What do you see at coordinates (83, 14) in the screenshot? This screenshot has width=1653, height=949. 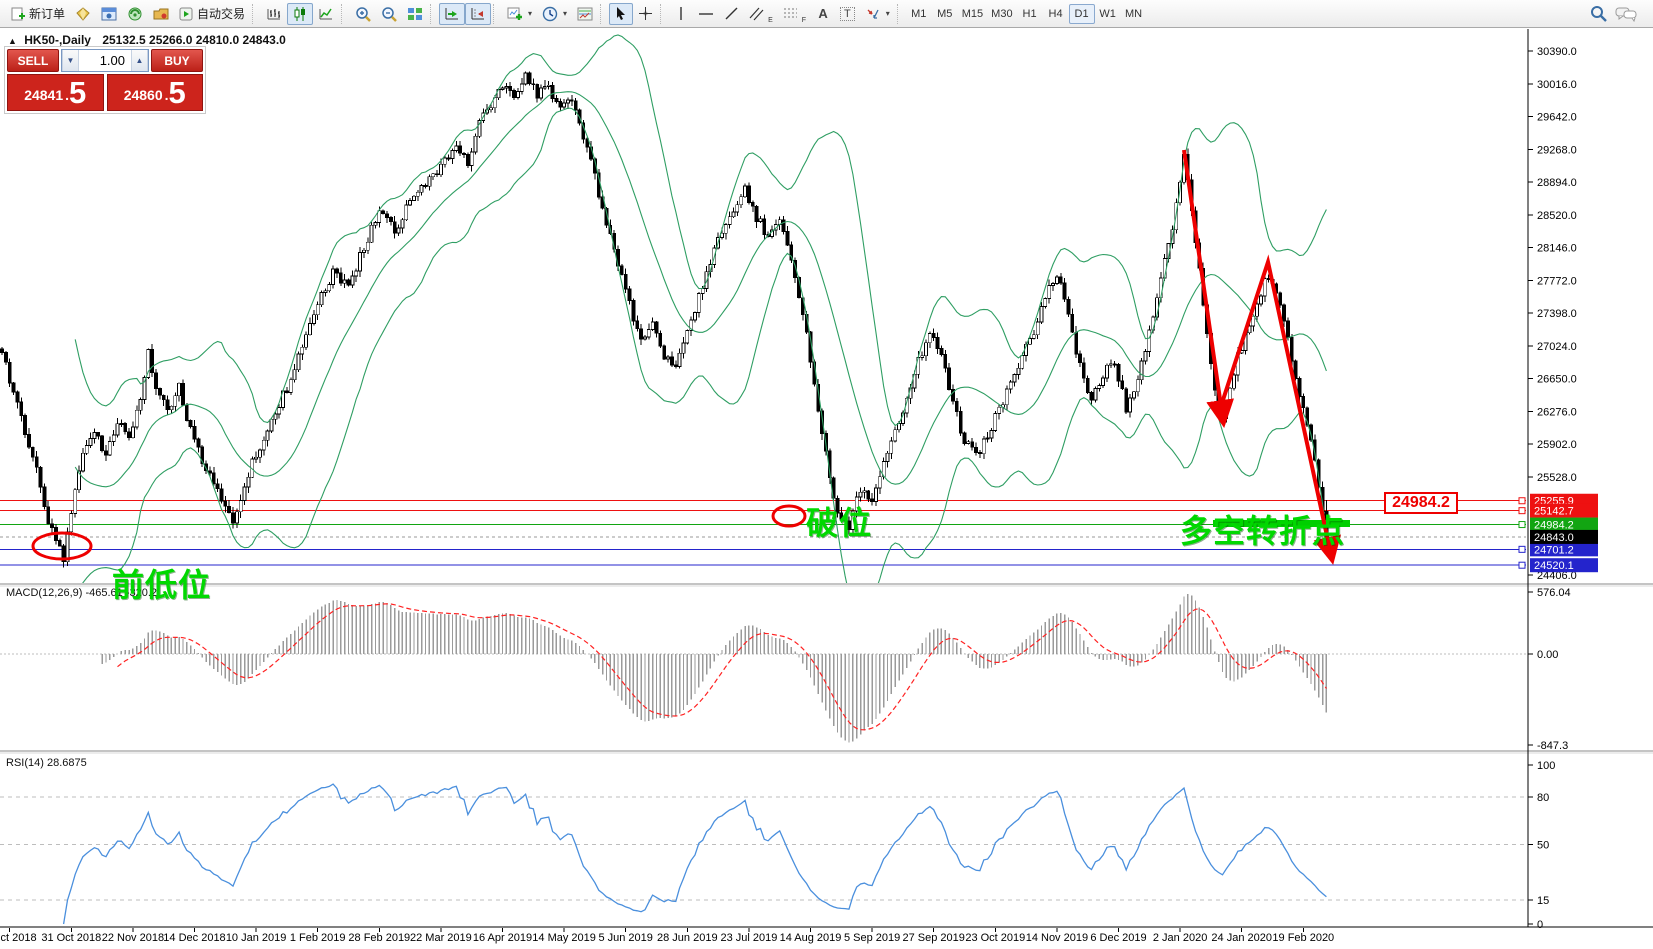 I see `market-watch-button` at bounding box center [83, 14].